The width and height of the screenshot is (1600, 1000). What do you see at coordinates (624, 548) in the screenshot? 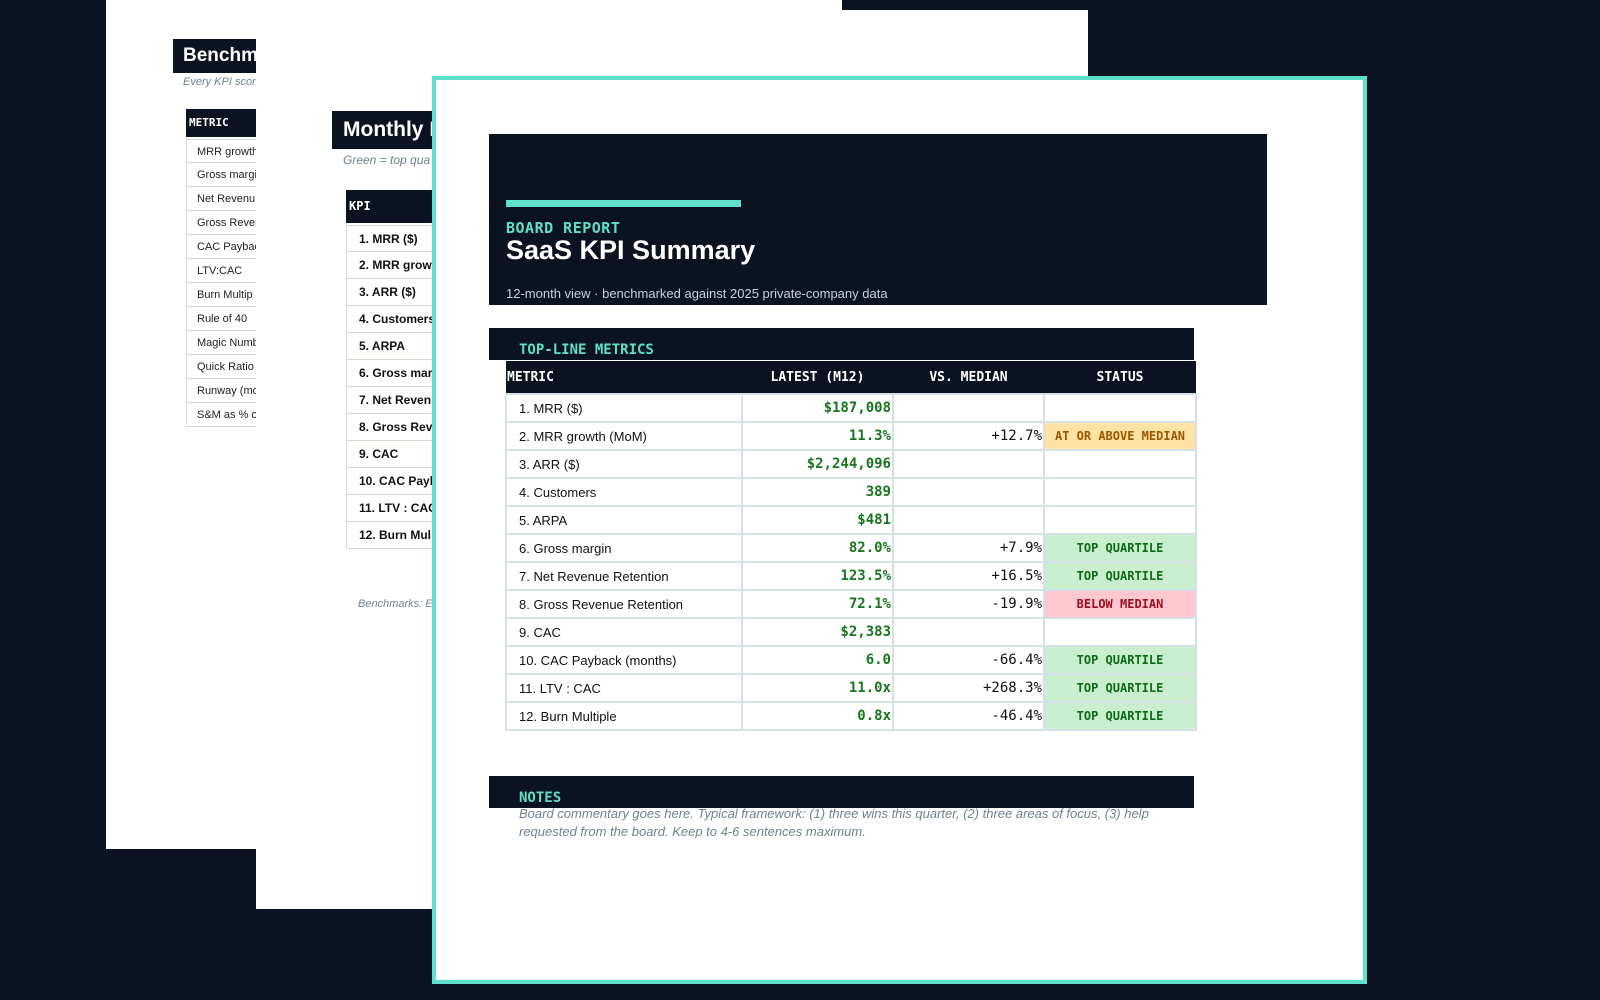
I see `kpi-metric-cell: 6. Gross margin` at bounding box center [624, 548].